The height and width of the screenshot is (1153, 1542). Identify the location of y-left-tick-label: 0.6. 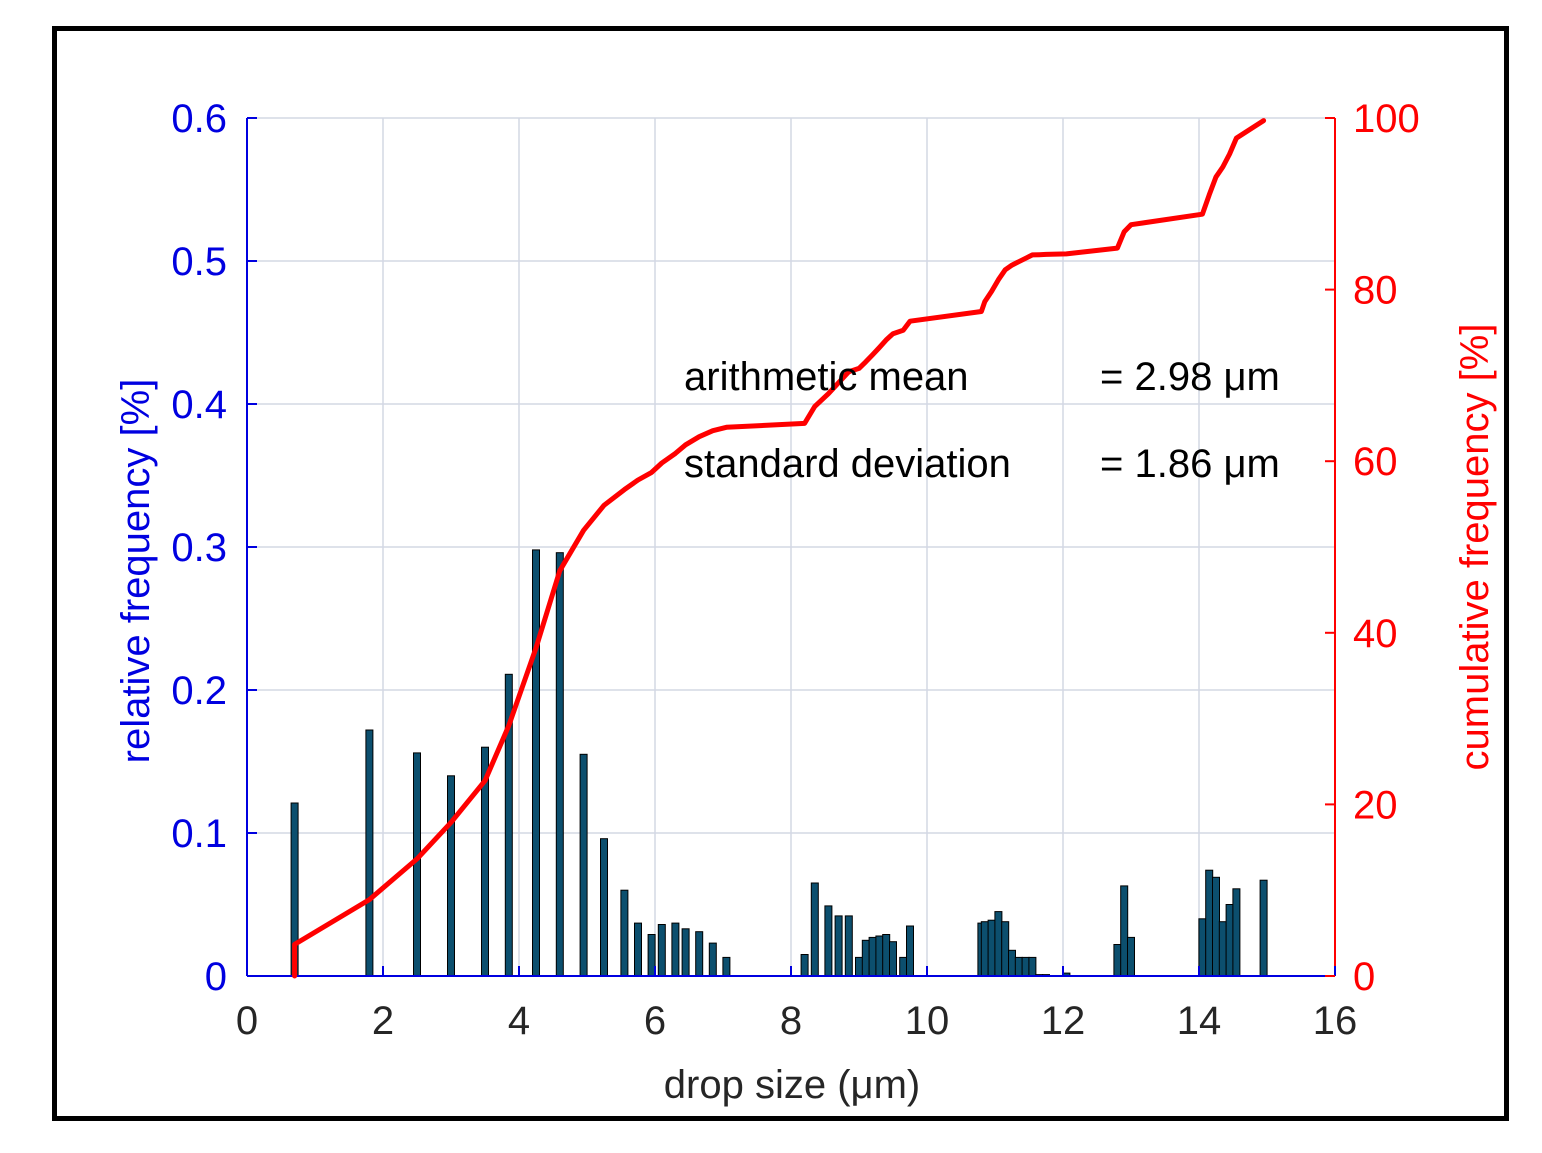
(199, 119).